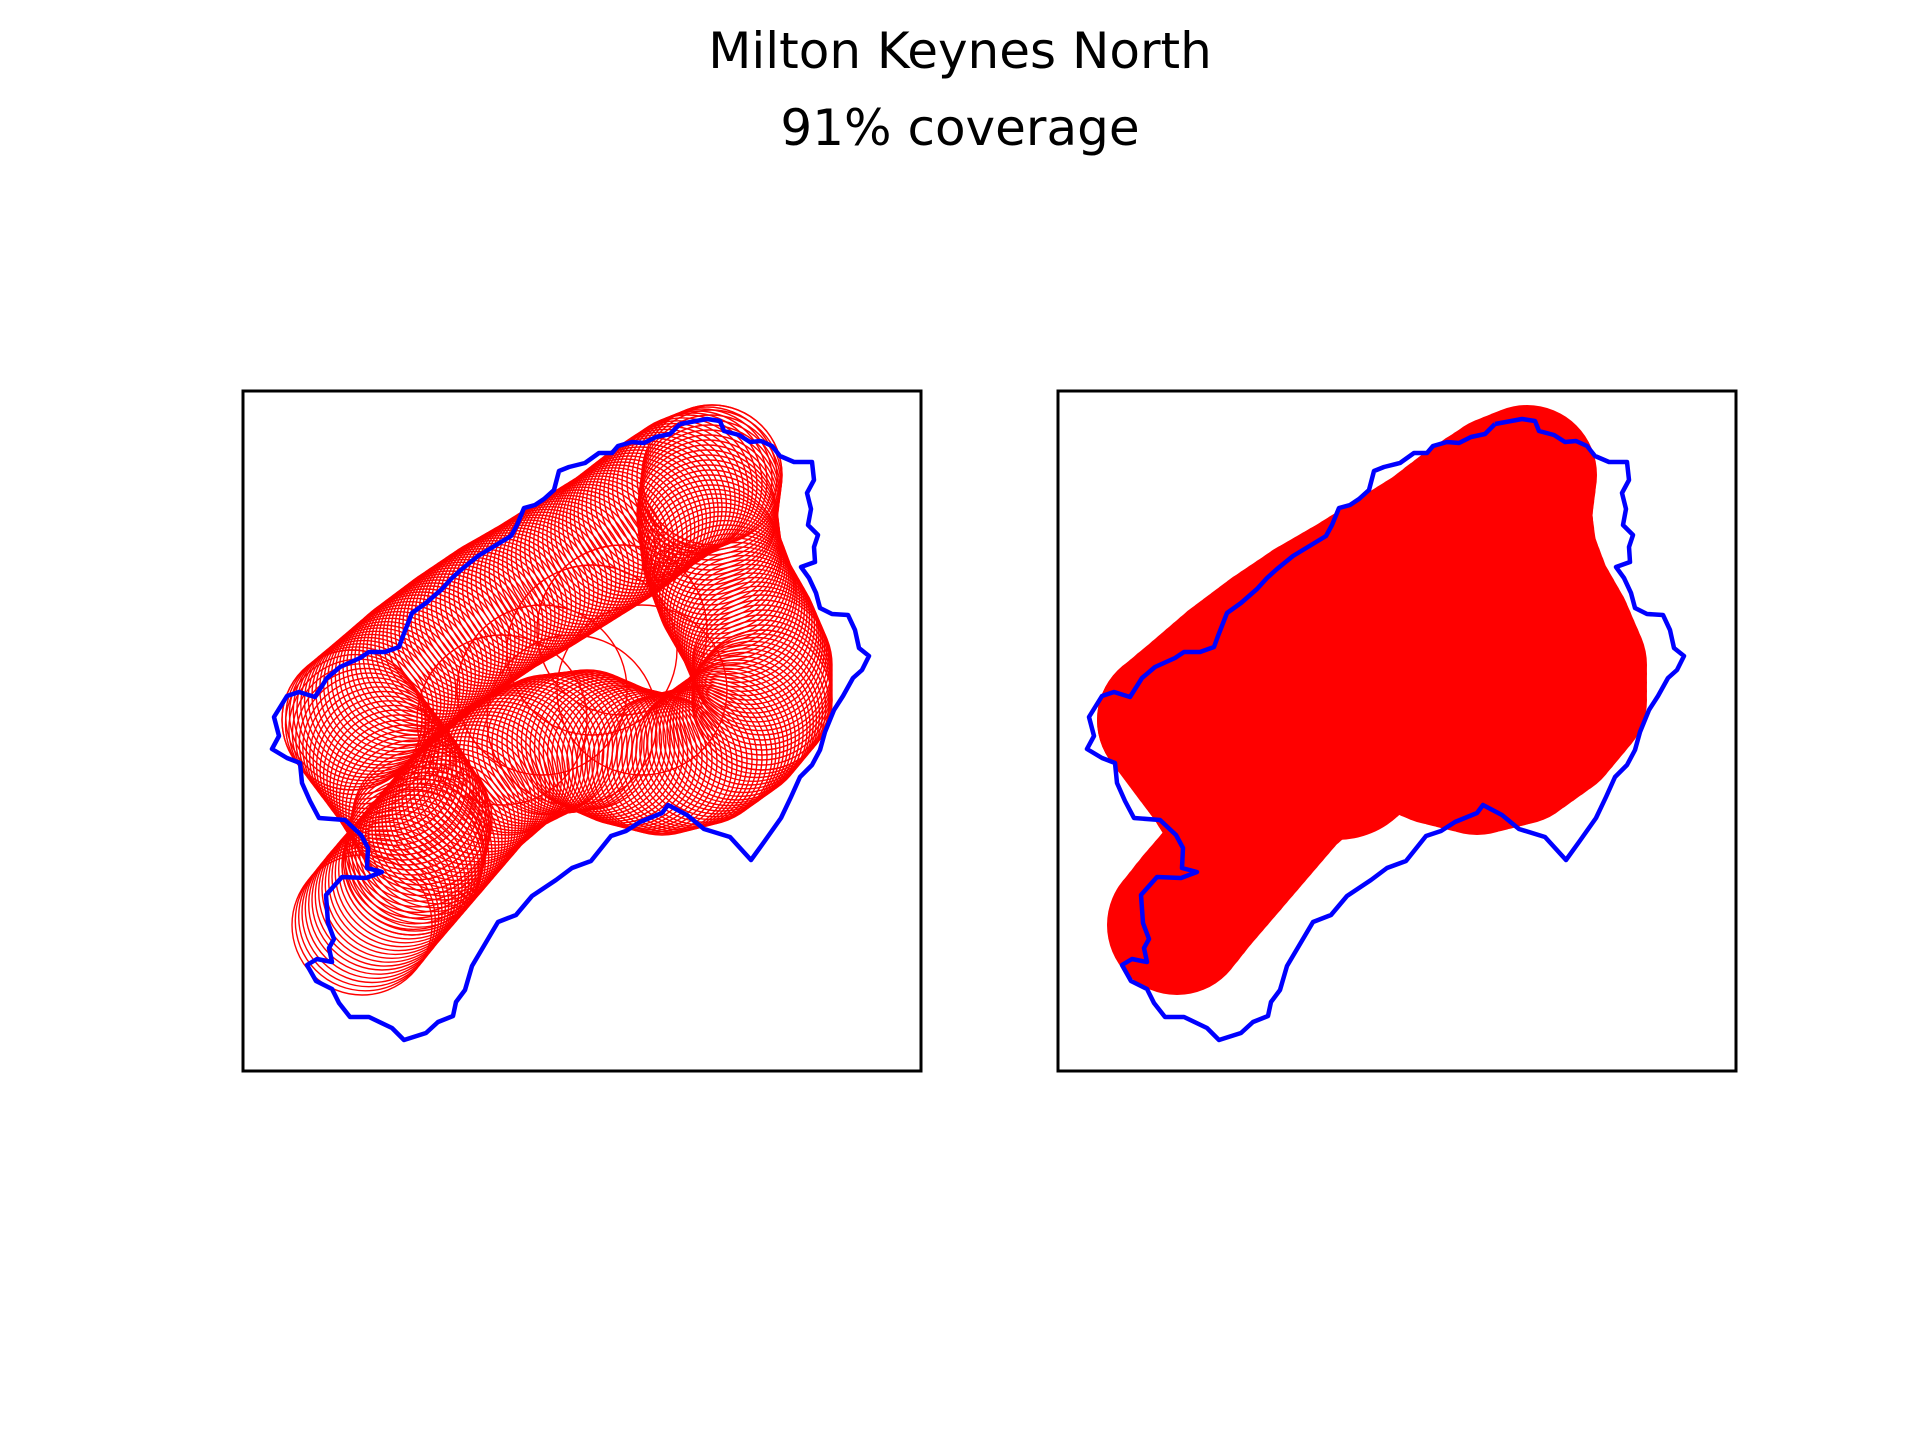 The image size is (1920, 1440). I want to click on coverage-area, so click(1372, 700).